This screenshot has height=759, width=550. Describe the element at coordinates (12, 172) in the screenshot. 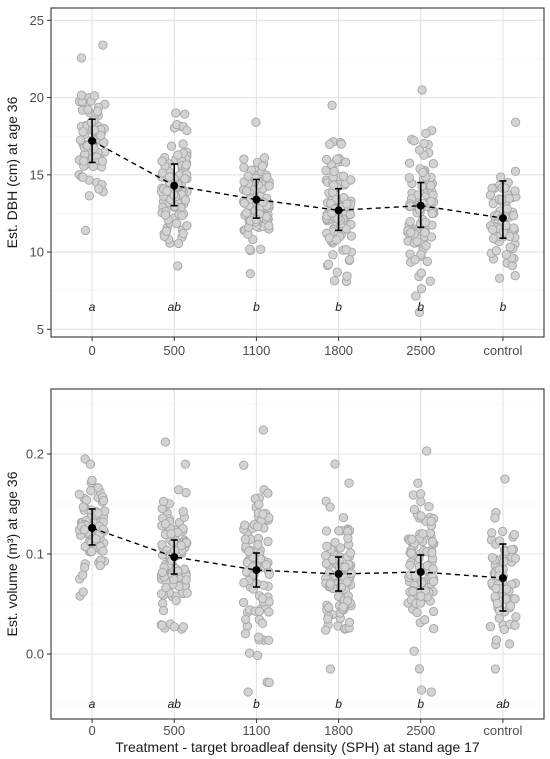

I see `y-axis-title: Est. DBH (cm) at age 36` at that location.